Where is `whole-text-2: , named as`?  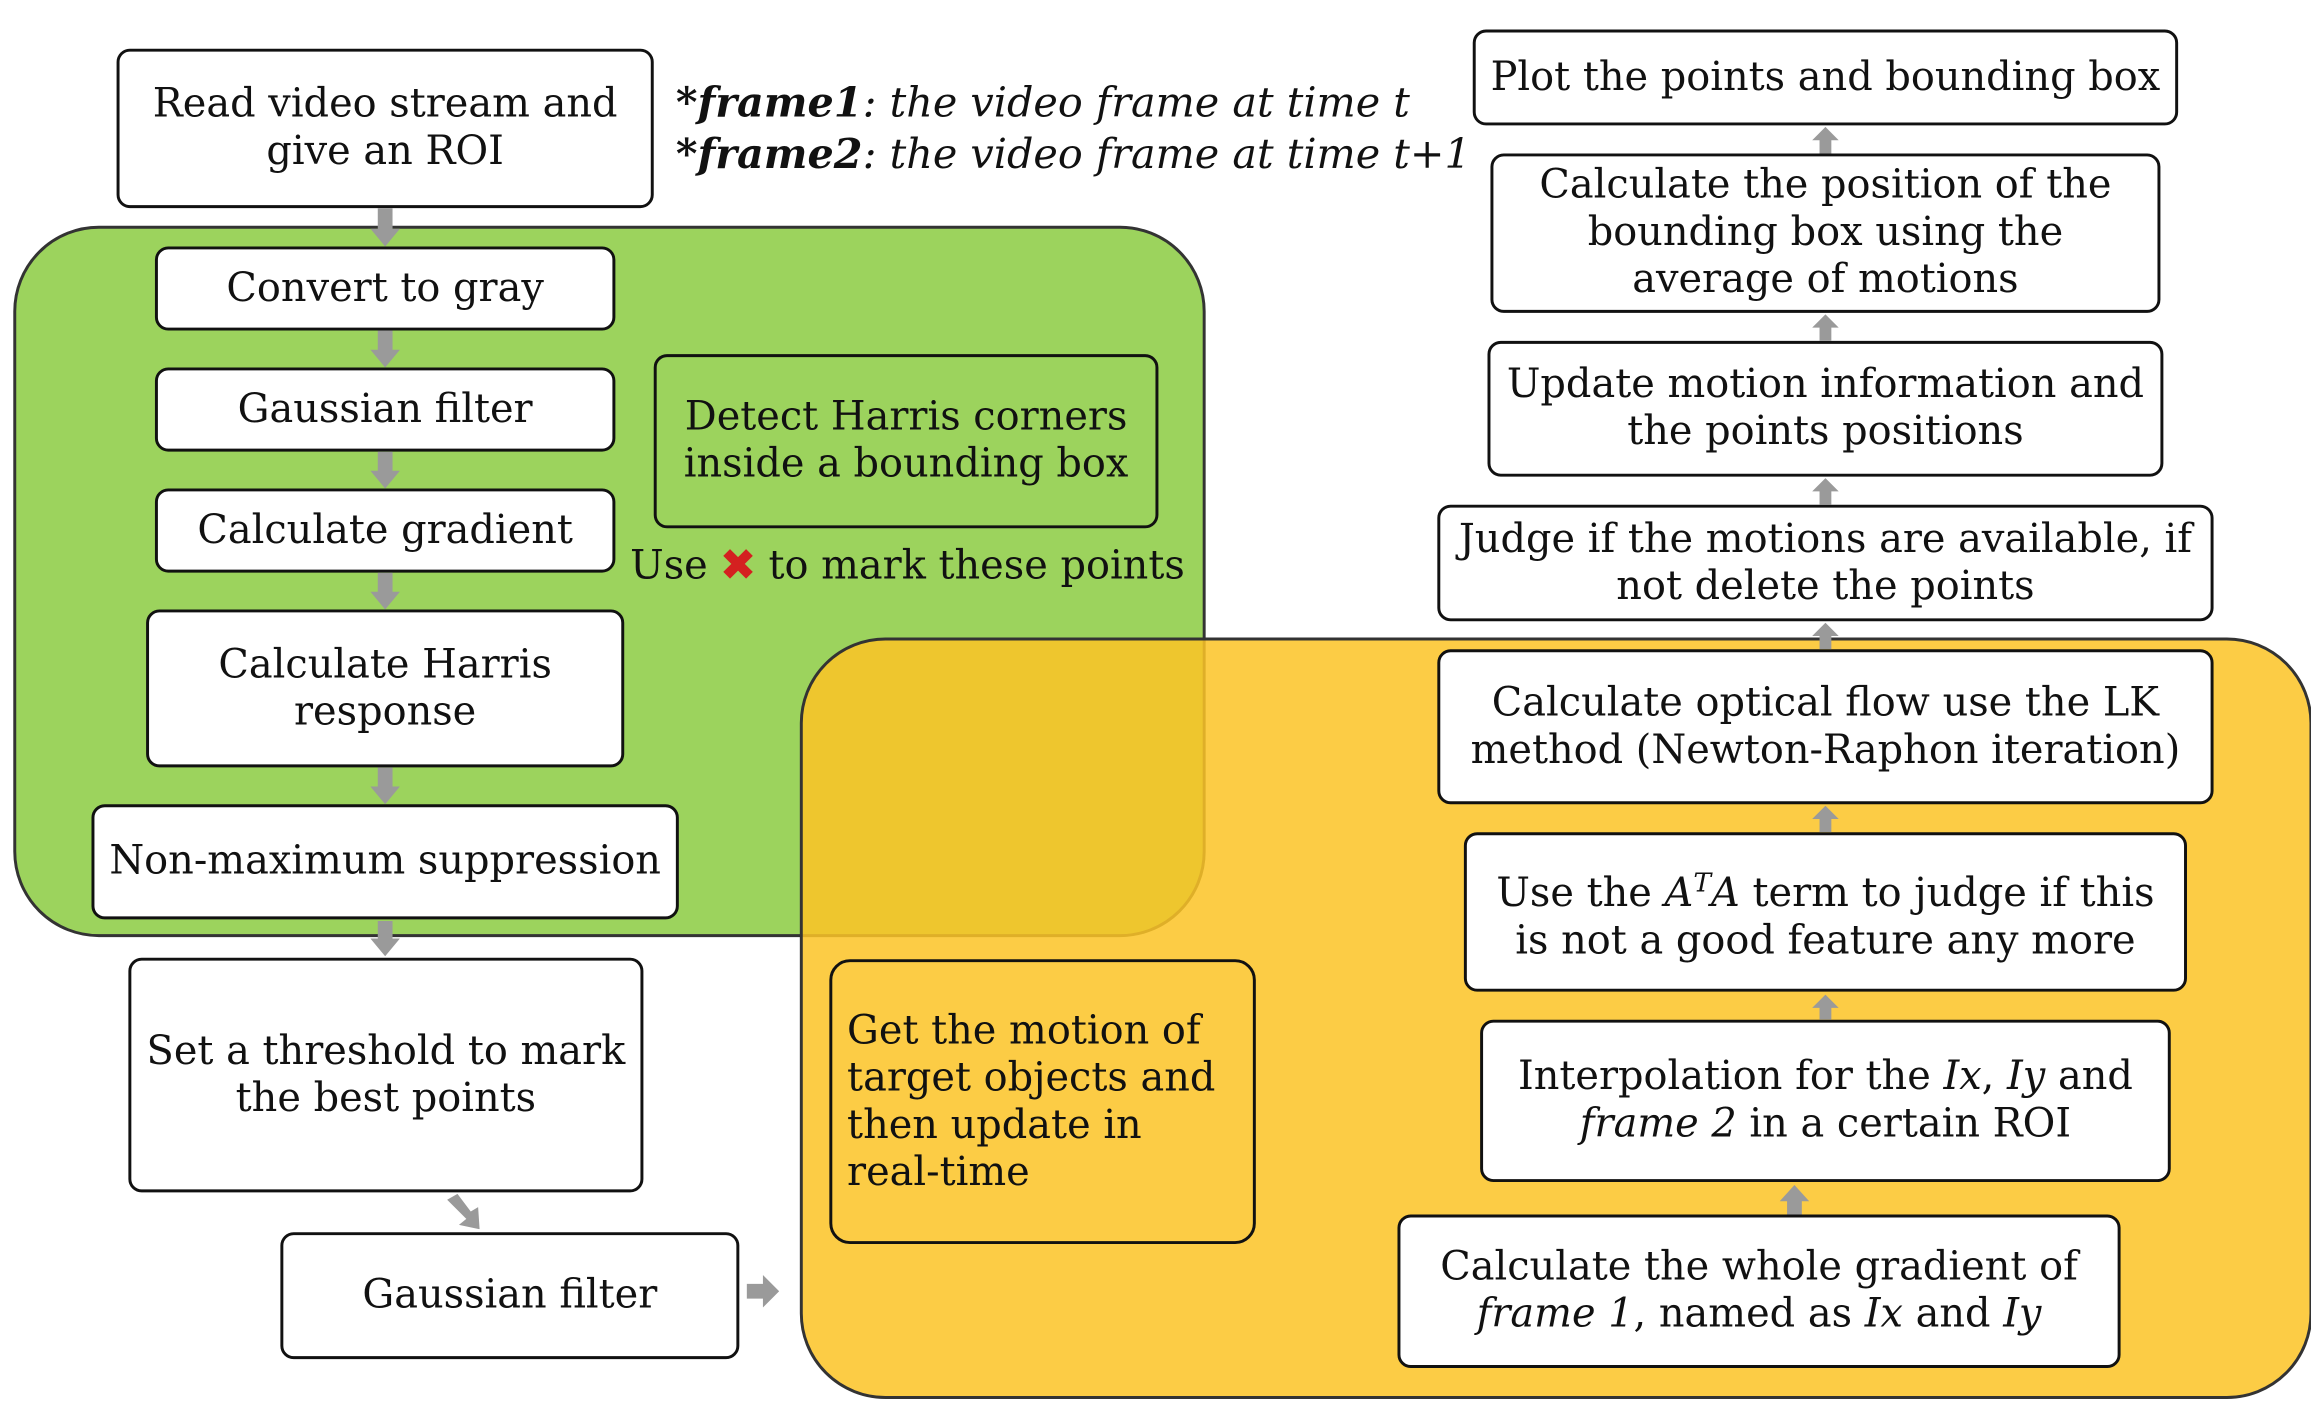
whole-text-2: , named as is located at coordinates (1749, 1314).